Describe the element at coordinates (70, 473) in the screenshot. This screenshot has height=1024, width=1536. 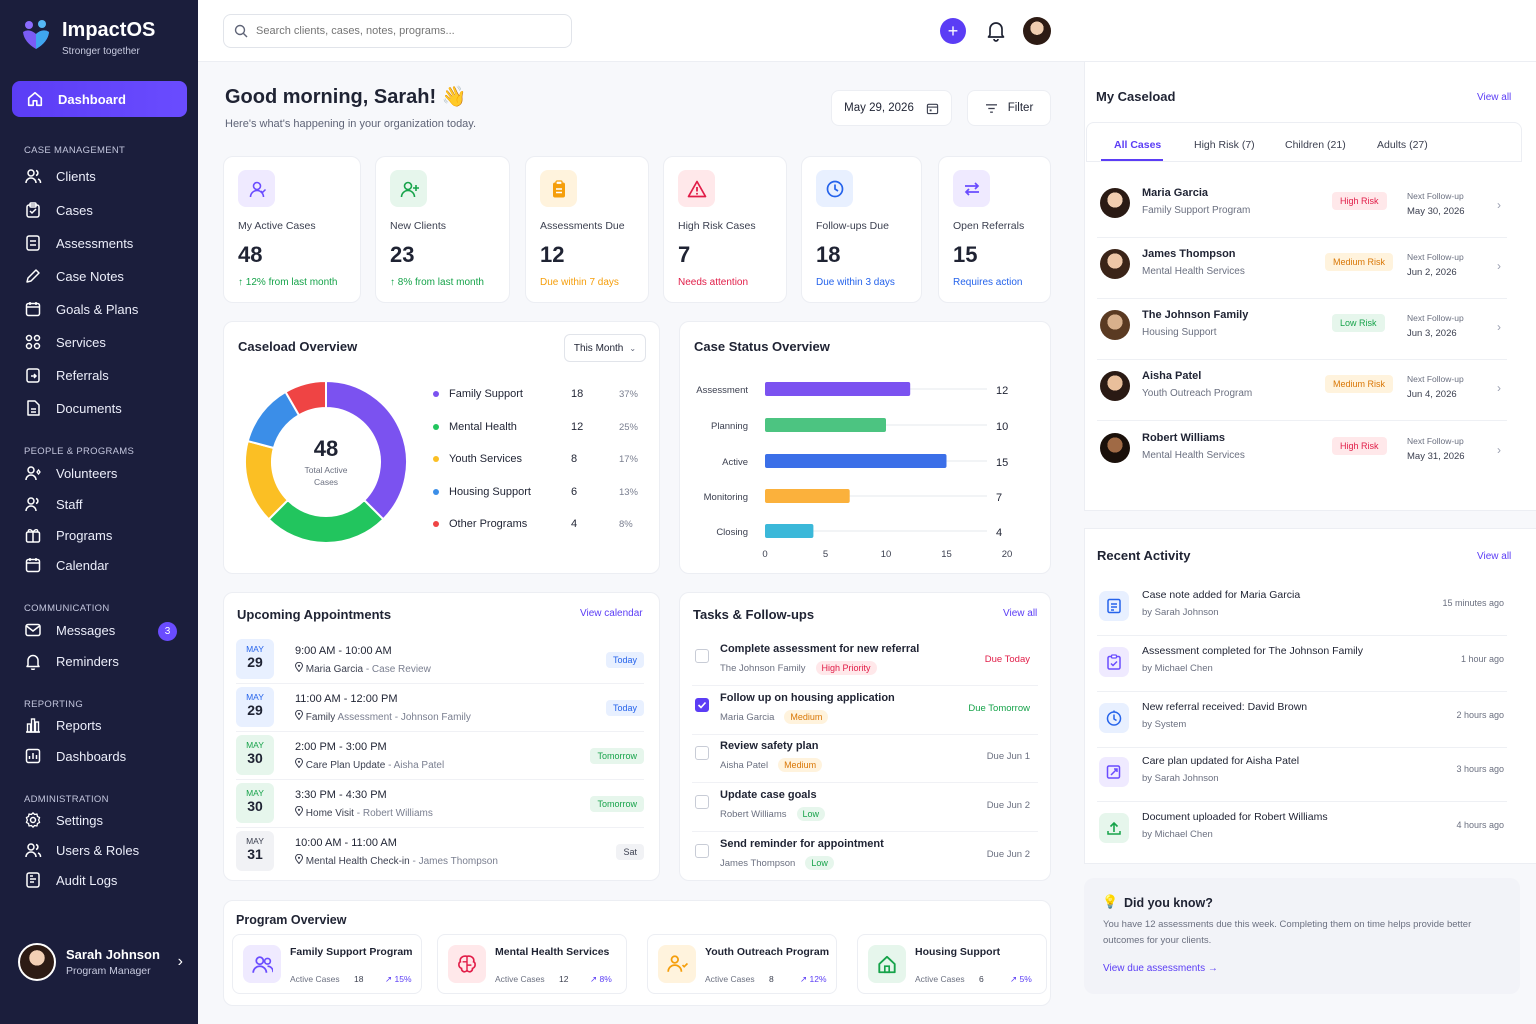
I see `nav-item-volunteers: Volunteers` at that location.